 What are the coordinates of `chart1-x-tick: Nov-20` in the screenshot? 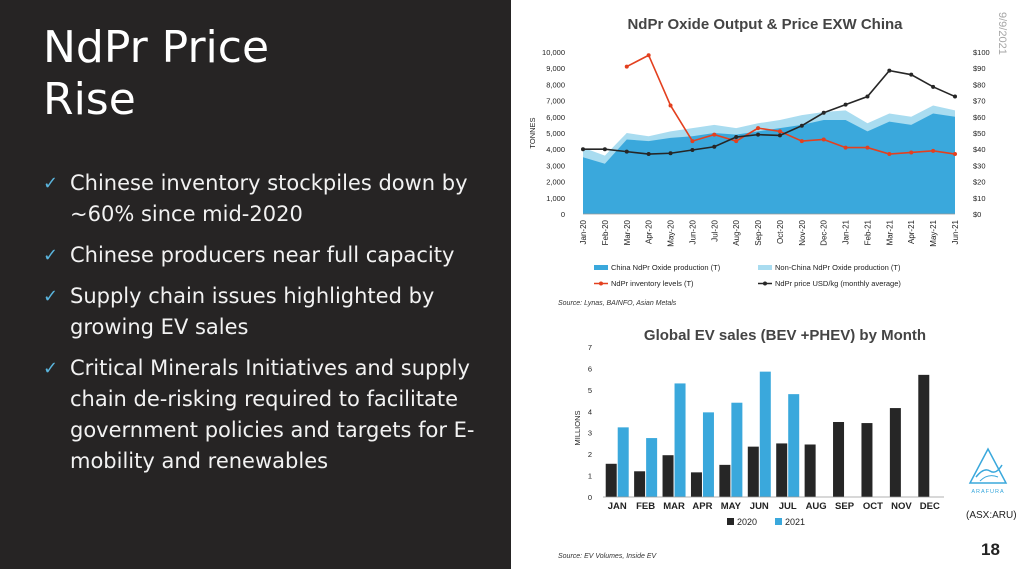 It's located at (802, 232).